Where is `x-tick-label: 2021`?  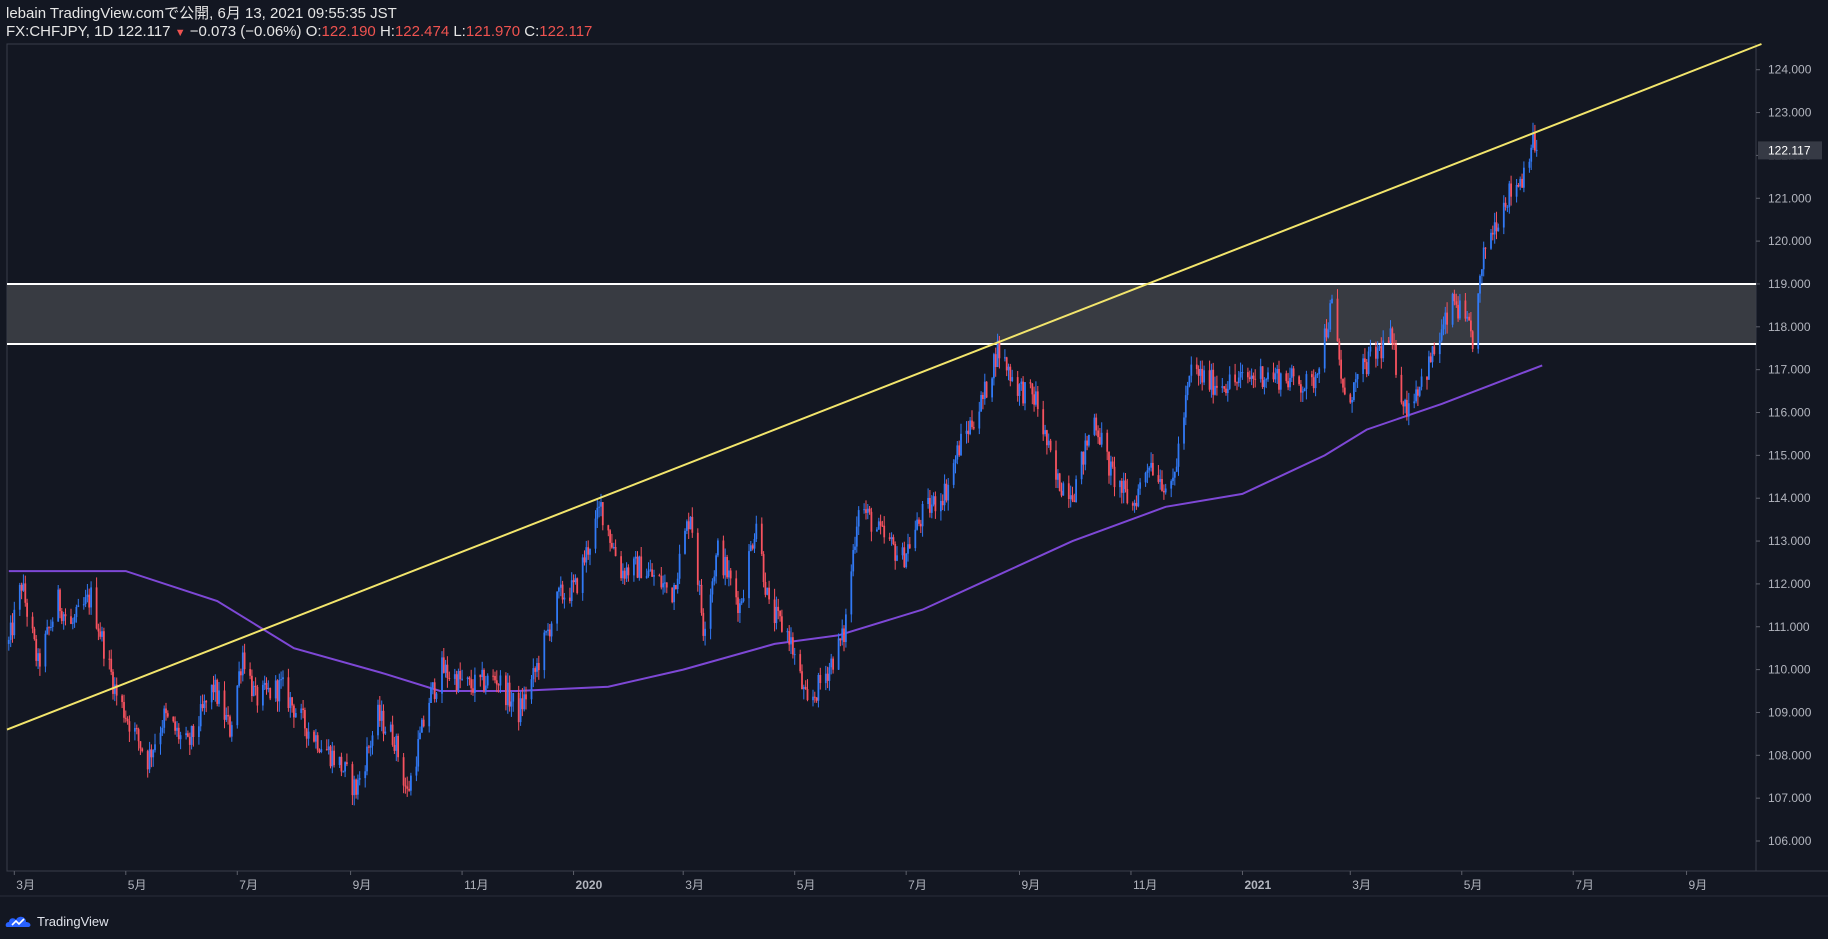 x-tick-label: 2021 is located at coordinates (1257, 885).